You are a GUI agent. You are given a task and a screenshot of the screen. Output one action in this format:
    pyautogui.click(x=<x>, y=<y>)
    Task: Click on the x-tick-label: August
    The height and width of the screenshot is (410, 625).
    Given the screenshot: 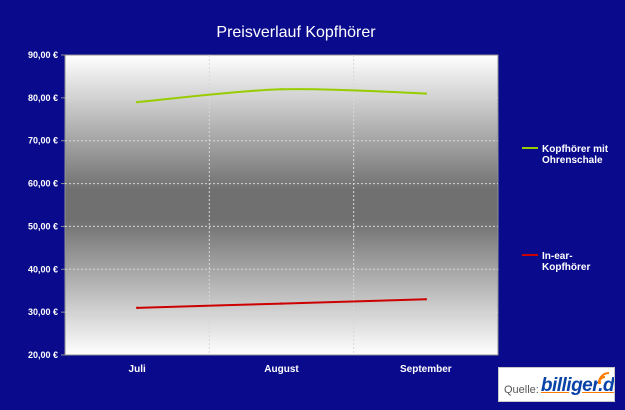 What is the action you would take?
    pyautogui.click(x=281, y=369)
    